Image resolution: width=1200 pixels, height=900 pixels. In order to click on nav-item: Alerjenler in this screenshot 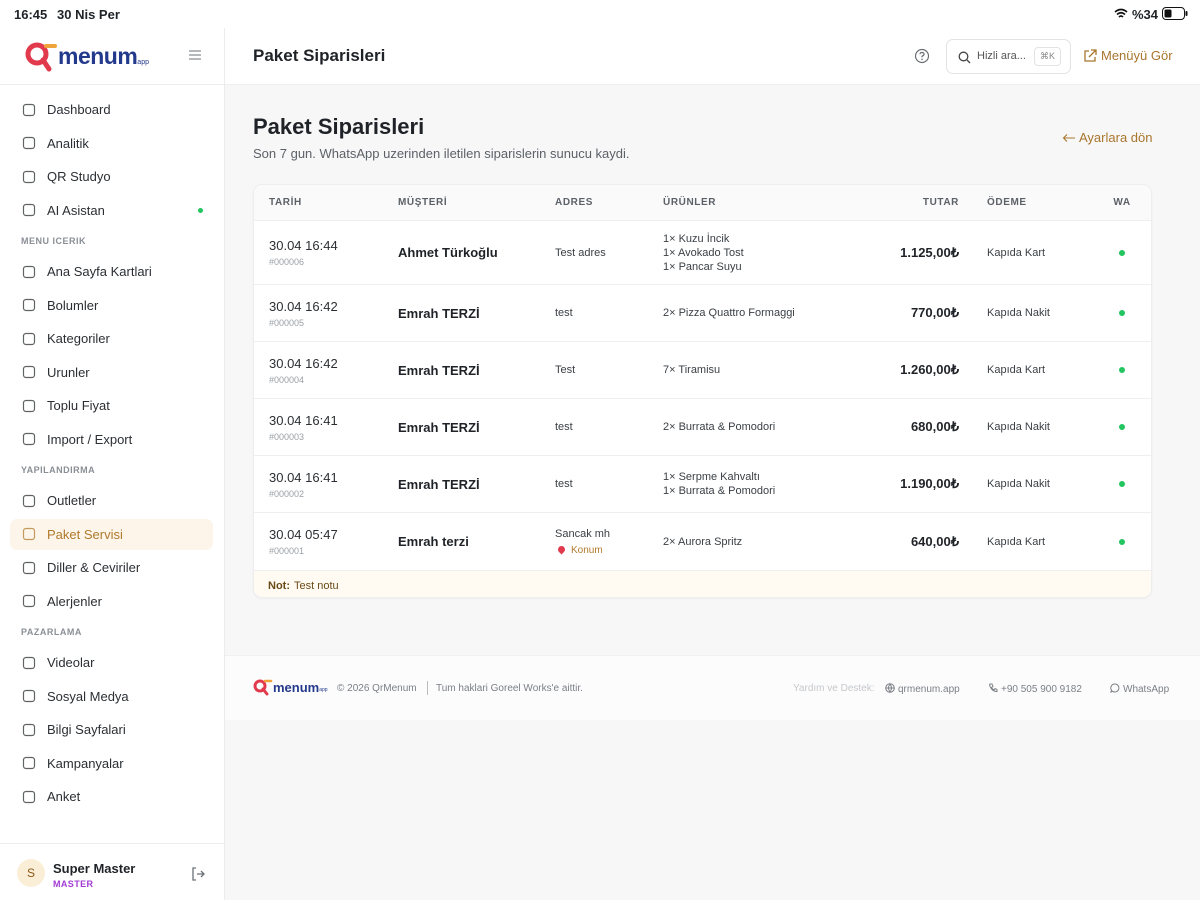, I will do `click(111, 601)`.